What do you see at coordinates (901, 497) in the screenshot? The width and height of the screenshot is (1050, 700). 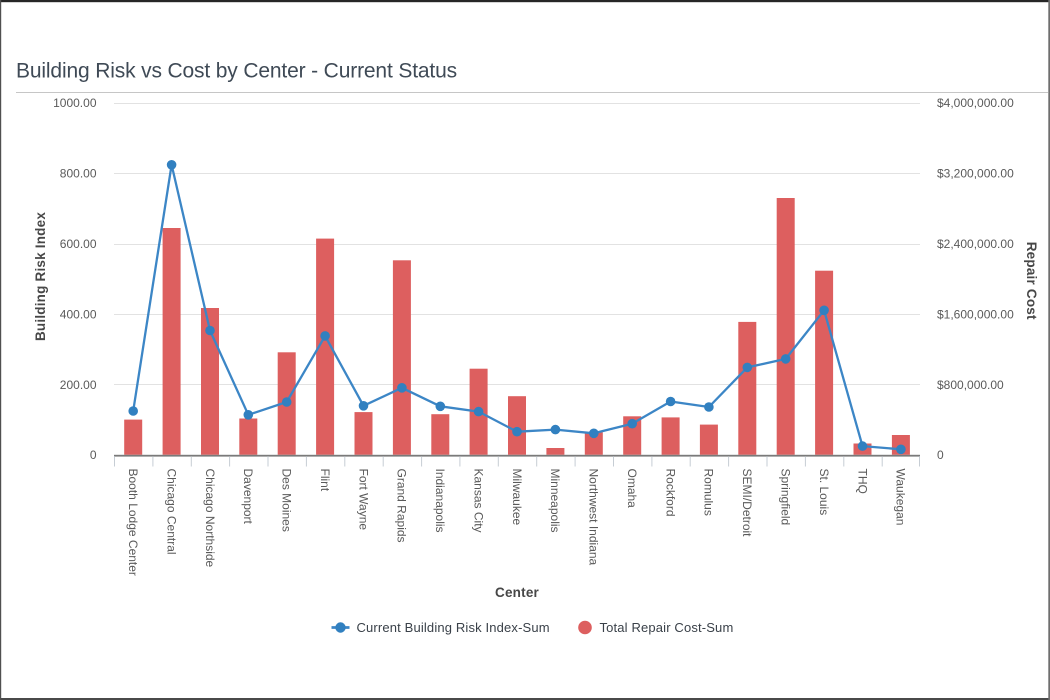 I see `svg-text: Waukegan` at bounding box center [901, 497].